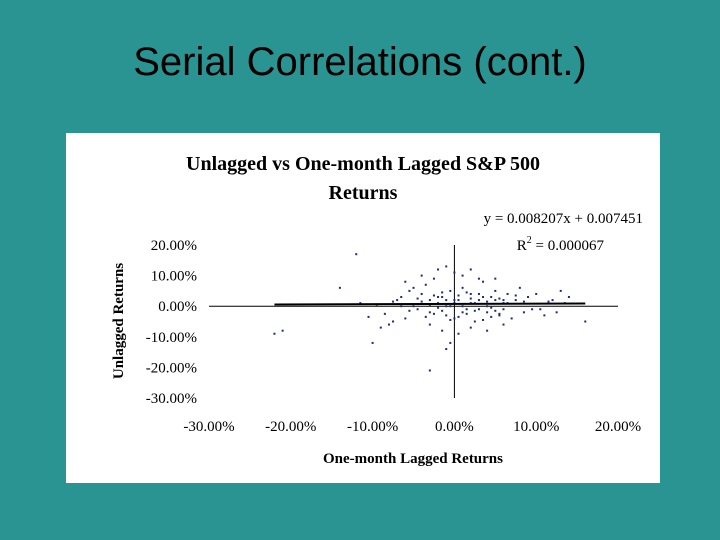 The image size is (720, 540). What do you see at coordinates (360, 62) in the screenshot?
I see `slide-title: Serial Correlations (cont.)` at bounding box center [360, 62].